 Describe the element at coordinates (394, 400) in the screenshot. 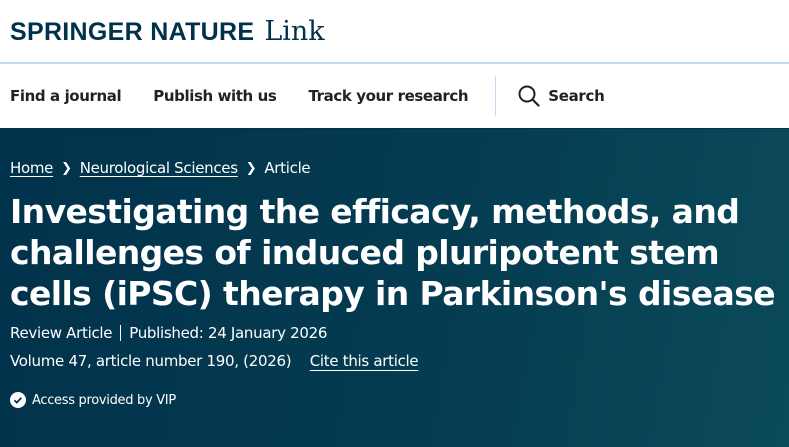

I see `access-notice: Access provided by VIP` at that location.